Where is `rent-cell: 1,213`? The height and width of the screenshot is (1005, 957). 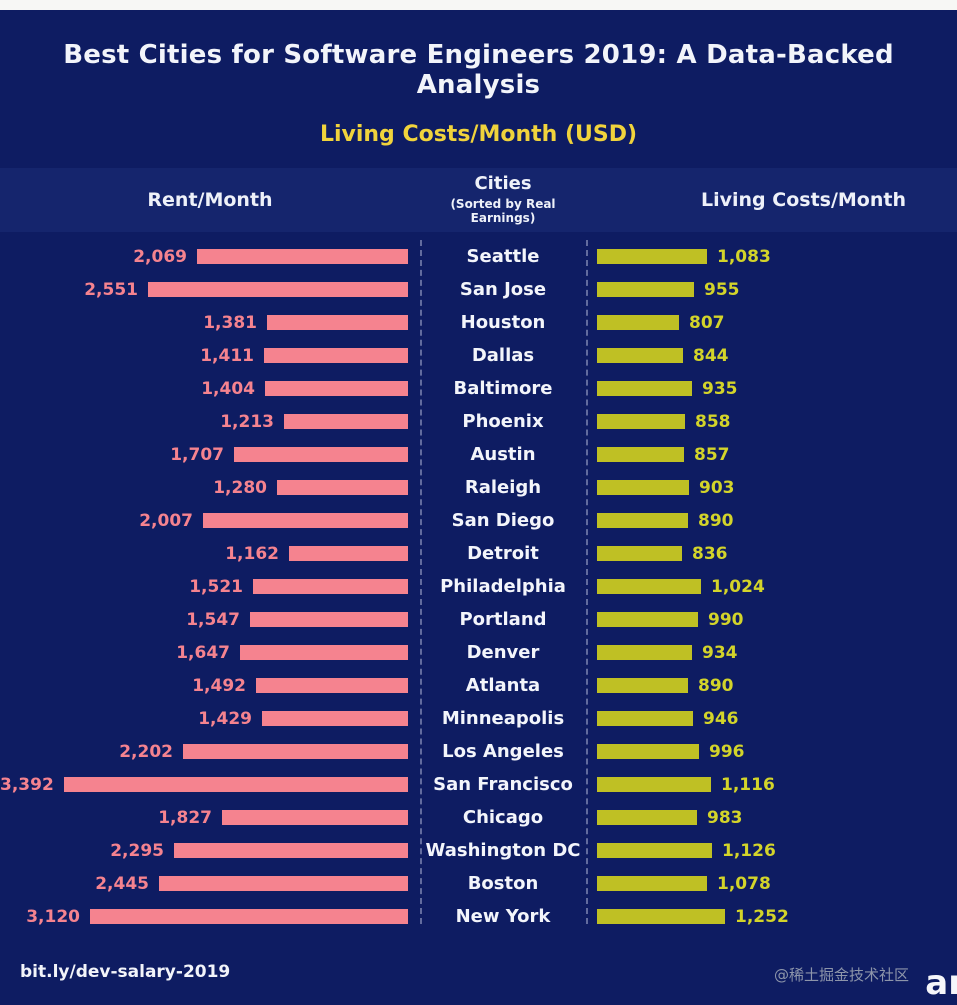
rent-cell: 1,213 is located at coordinates (210, 422).